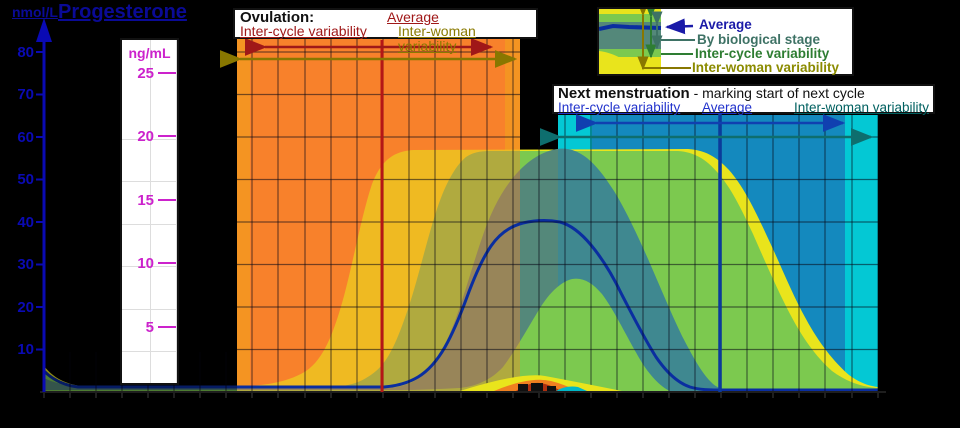 The image size is (960, 428). Describe the element at coordinates (44, 205) in the screenshot. I see `y-axis-nmol` at that location.